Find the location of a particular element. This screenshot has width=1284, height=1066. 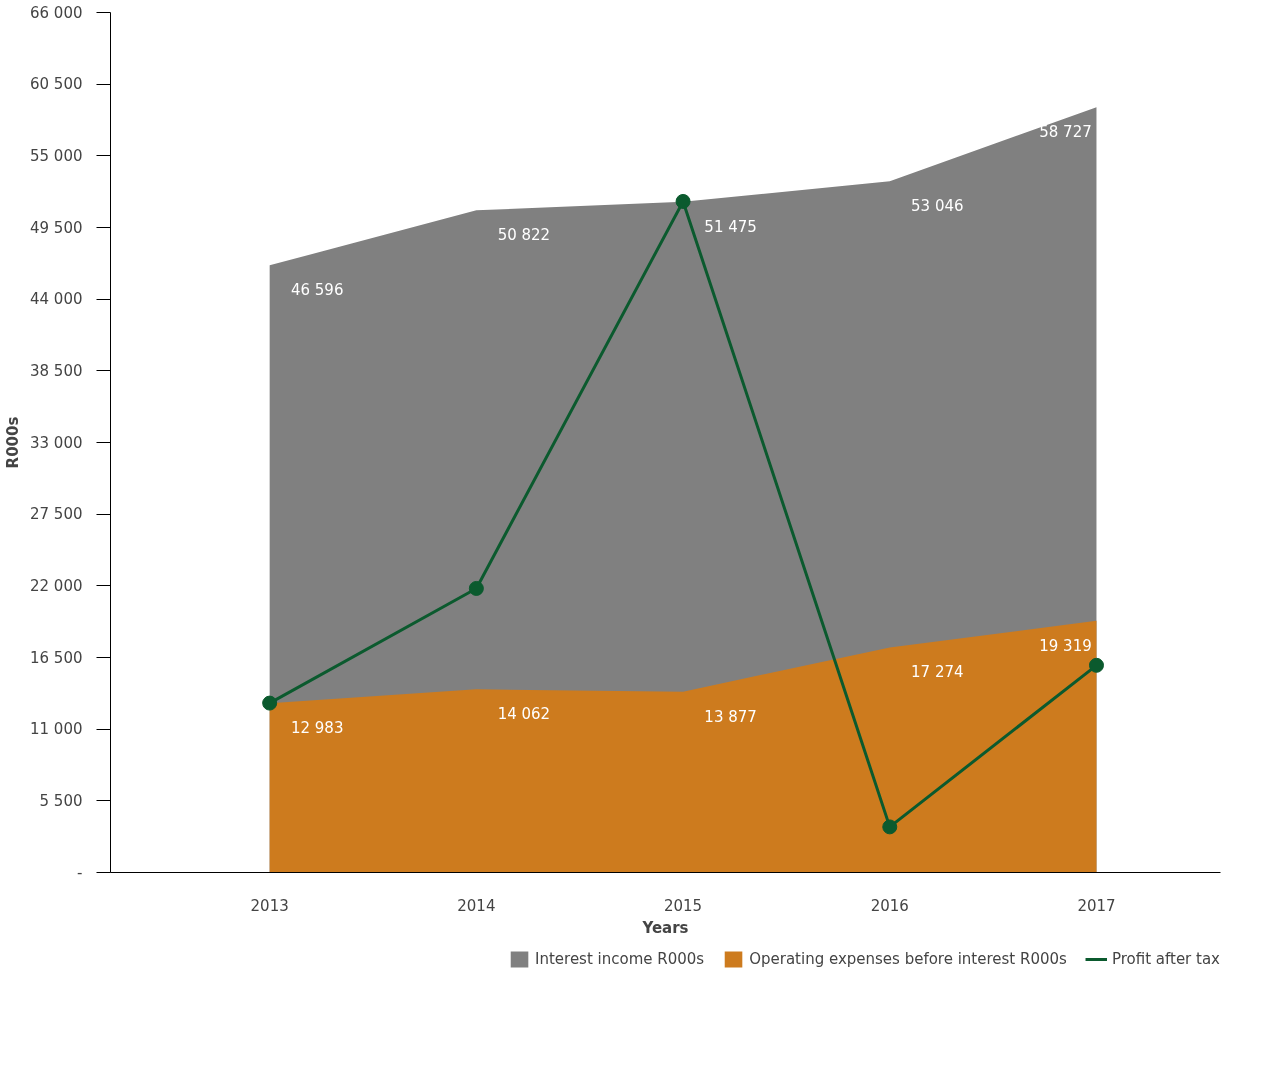

data-label: 53 046 is located at coordinates (937, 206).